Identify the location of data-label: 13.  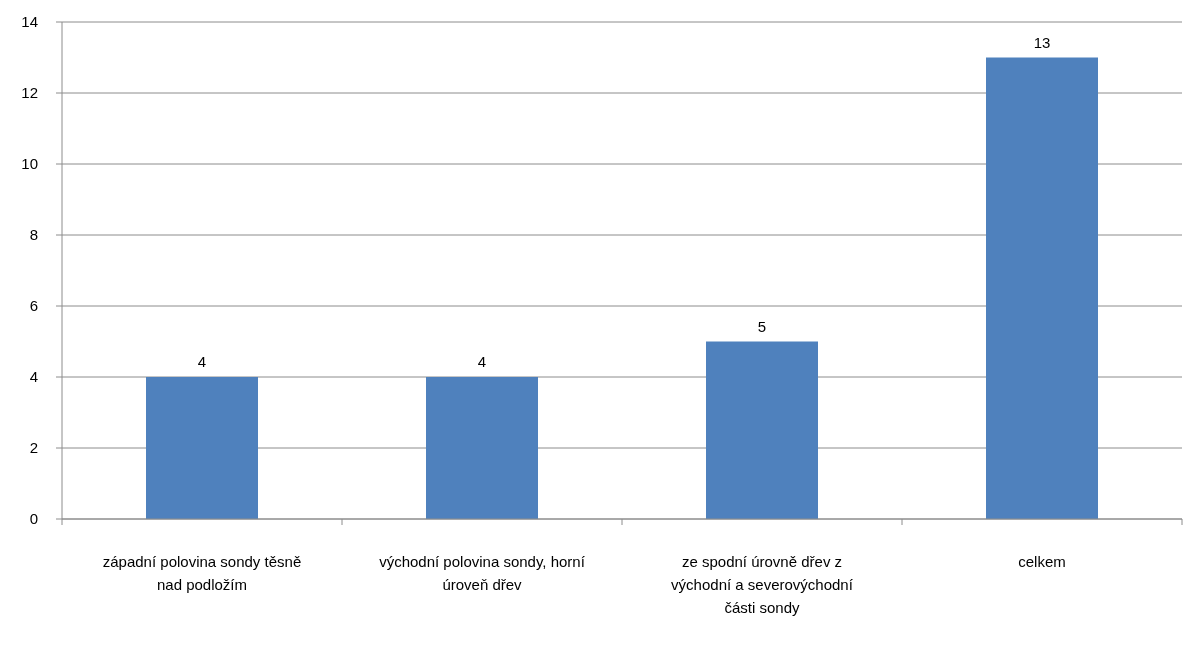
(1042, 42).